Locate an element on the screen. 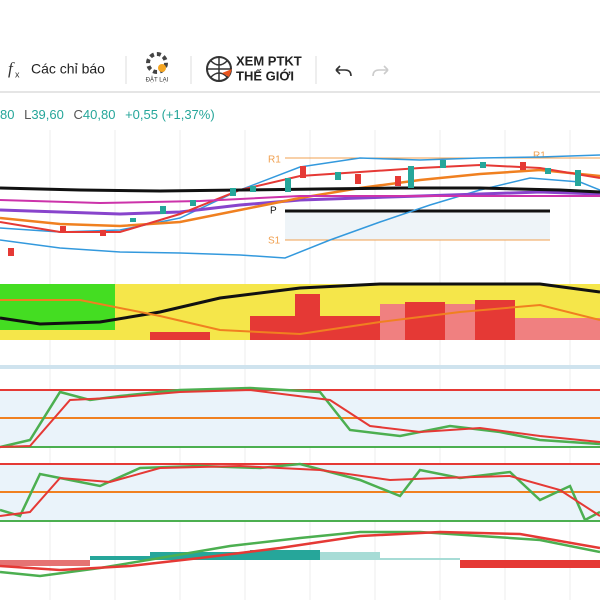 Image resolution: width=600 pixels, height=605 pixels. stoch-d is located at coordinates (300, 418).